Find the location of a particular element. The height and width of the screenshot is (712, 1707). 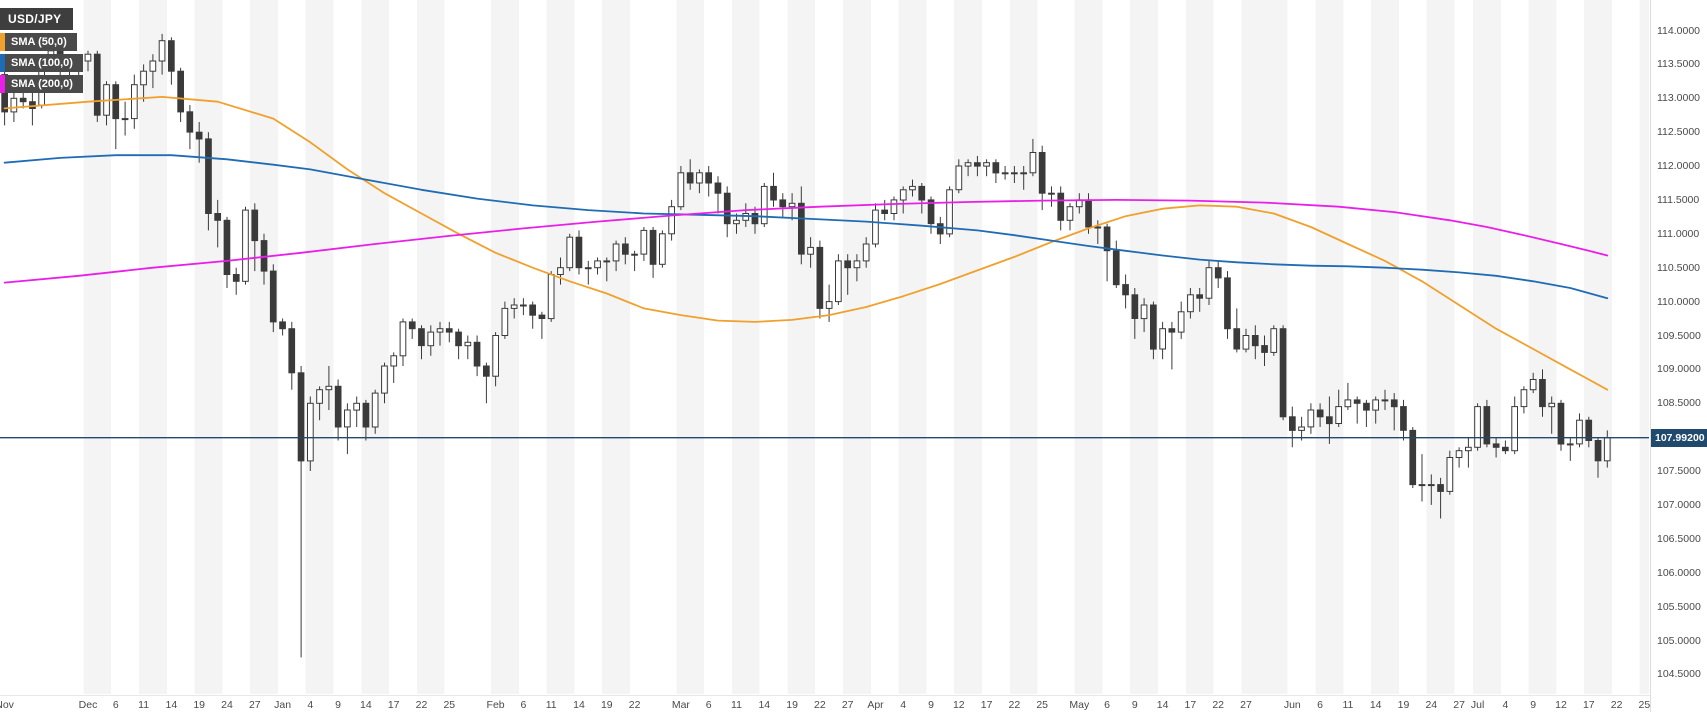

indicator-label: SMA (50,0) is located at coordinates (41, 42).